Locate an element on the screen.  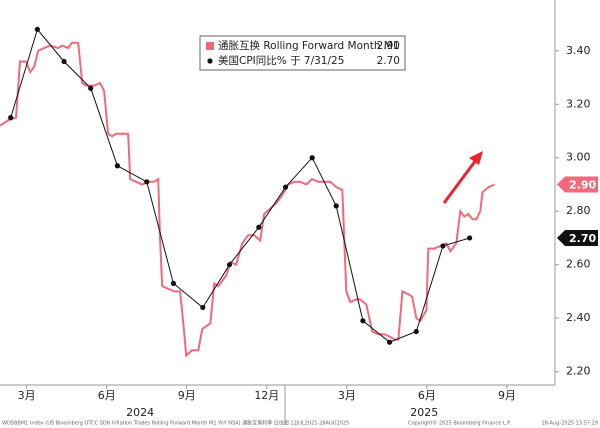
legend-swatch is located at coordinates (210, 46).